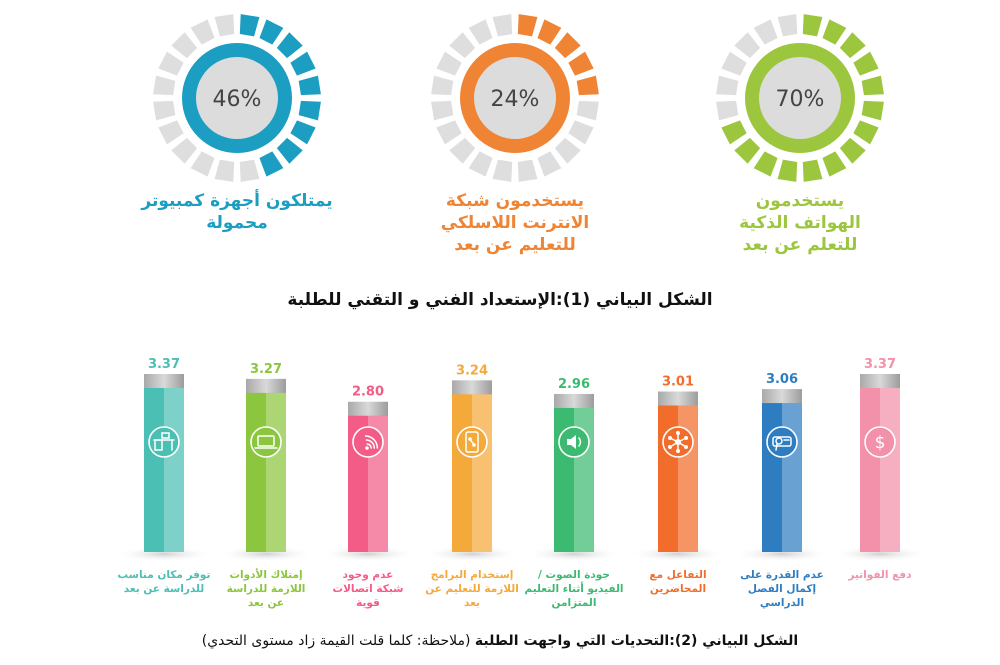 Image resolution: width=1000 pixels, height=665 pixels. I want to click on wifi-icon, so click(368, 442).